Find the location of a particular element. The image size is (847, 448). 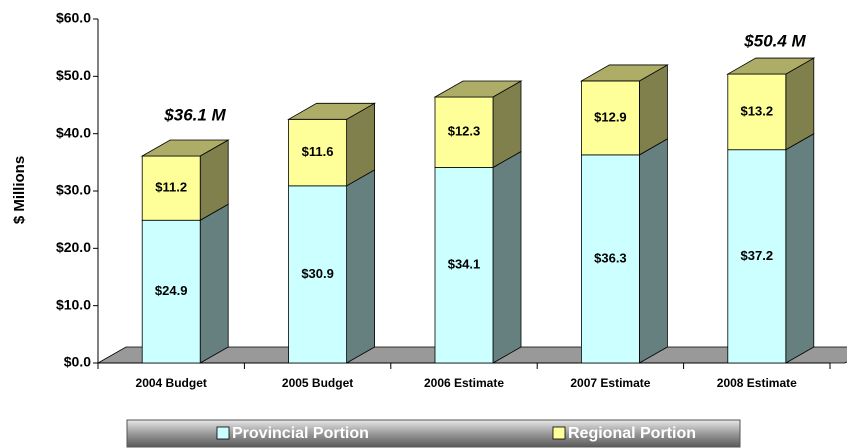

y-tick-label: $60.0 is located at coordinates (73, 18).